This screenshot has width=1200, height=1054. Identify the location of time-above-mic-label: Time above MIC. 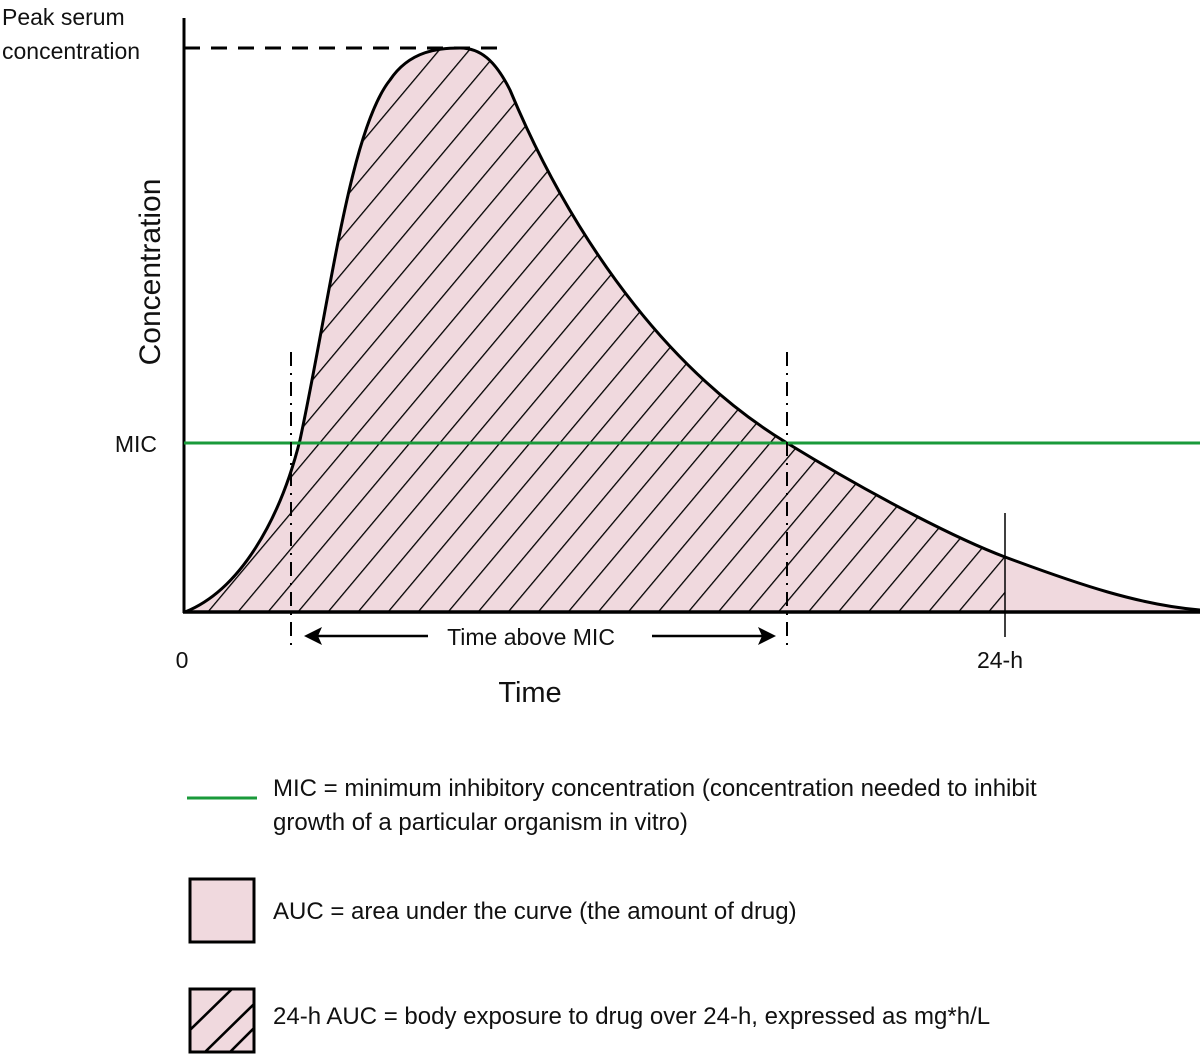
(531, 637).